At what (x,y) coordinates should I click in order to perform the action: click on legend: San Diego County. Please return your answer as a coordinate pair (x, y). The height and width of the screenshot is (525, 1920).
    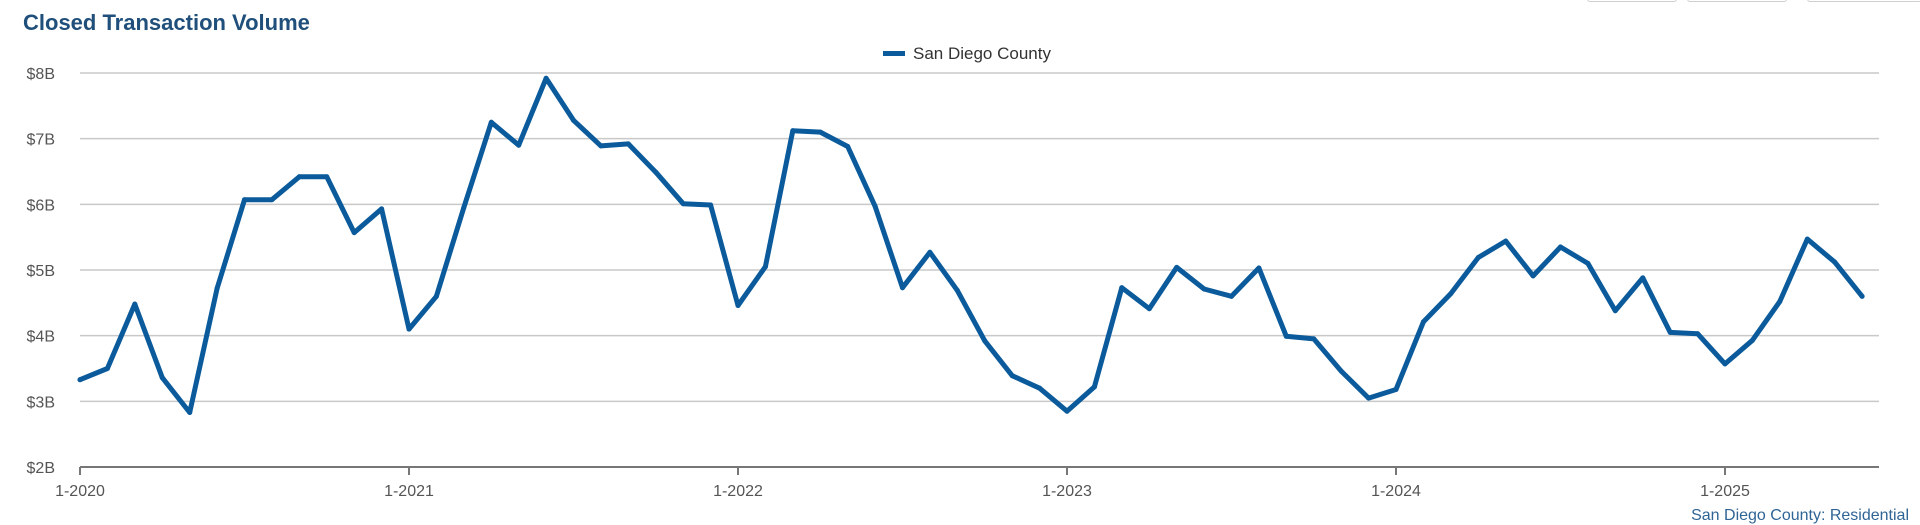
    Looking at the image, I should click on (967, 53).